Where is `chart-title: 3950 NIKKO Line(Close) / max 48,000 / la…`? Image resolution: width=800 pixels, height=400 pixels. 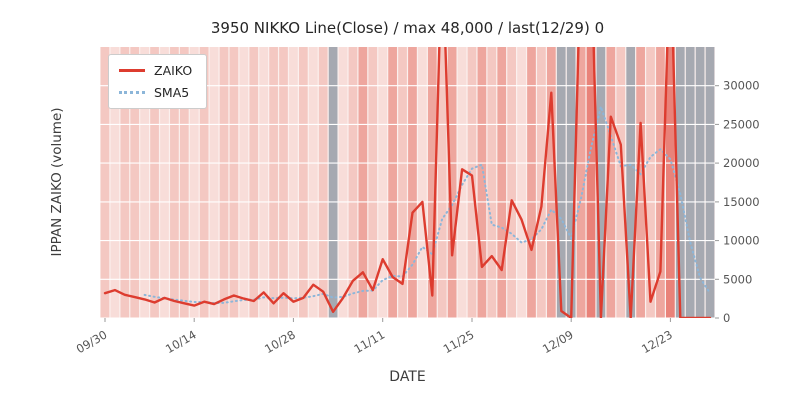 chart-title: 3950 NIKKO Line(Close) / max 48,000 / la… is located at coordinates (407, 28).